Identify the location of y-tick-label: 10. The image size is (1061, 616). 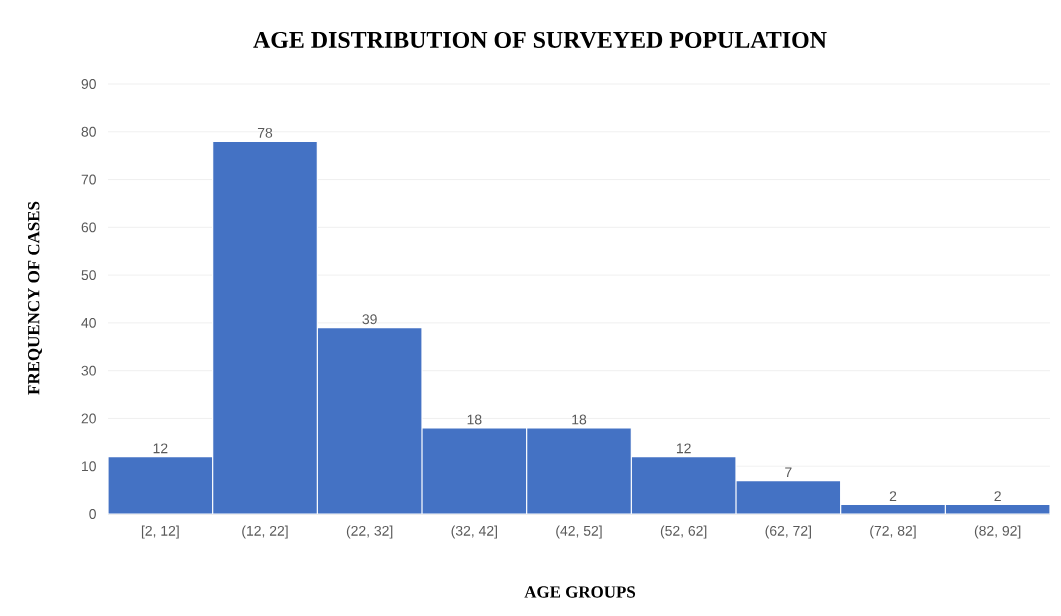
(89, 466).